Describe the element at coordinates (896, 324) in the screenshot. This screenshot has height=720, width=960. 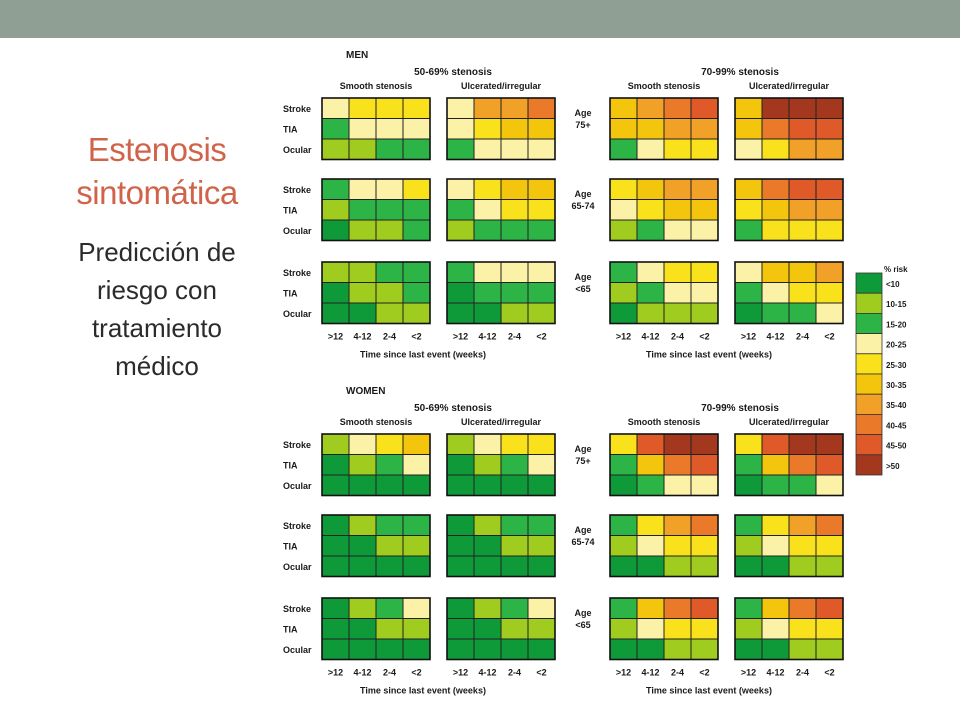
I see `legend-label: 15-20` at that location.